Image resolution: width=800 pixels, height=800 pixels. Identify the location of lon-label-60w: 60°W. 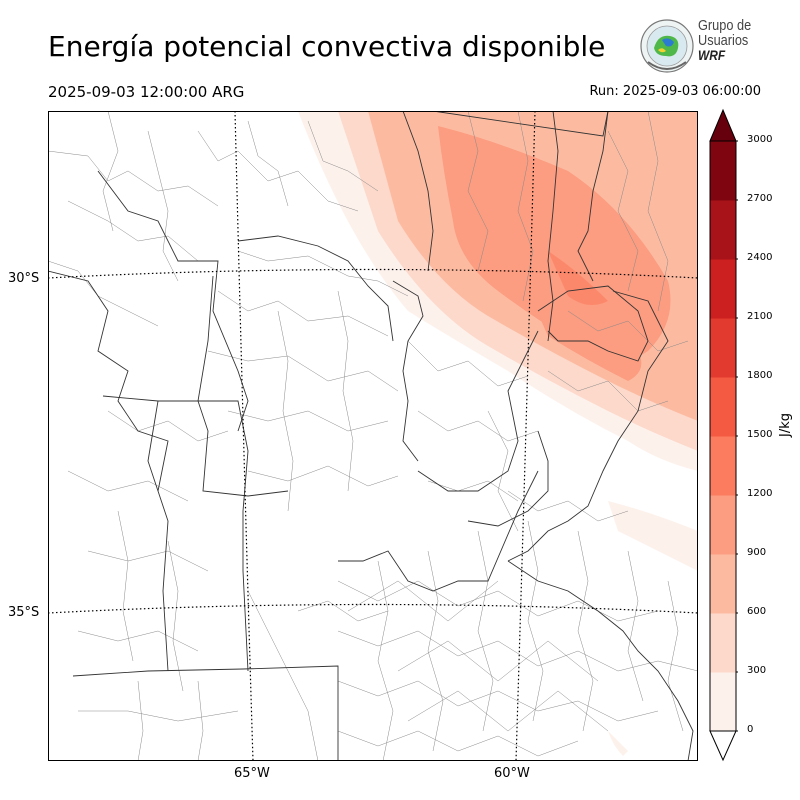
(512, 773).